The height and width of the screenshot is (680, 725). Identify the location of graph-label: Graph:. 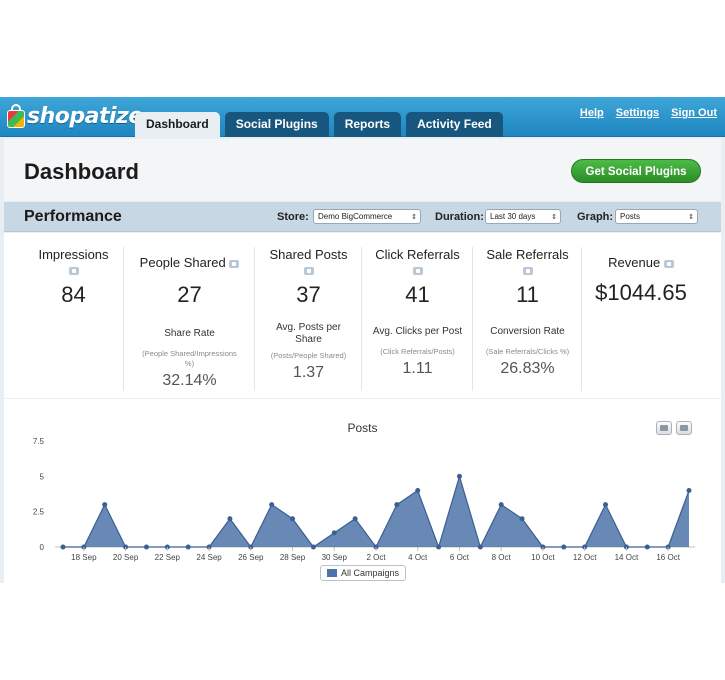
(595, 217).